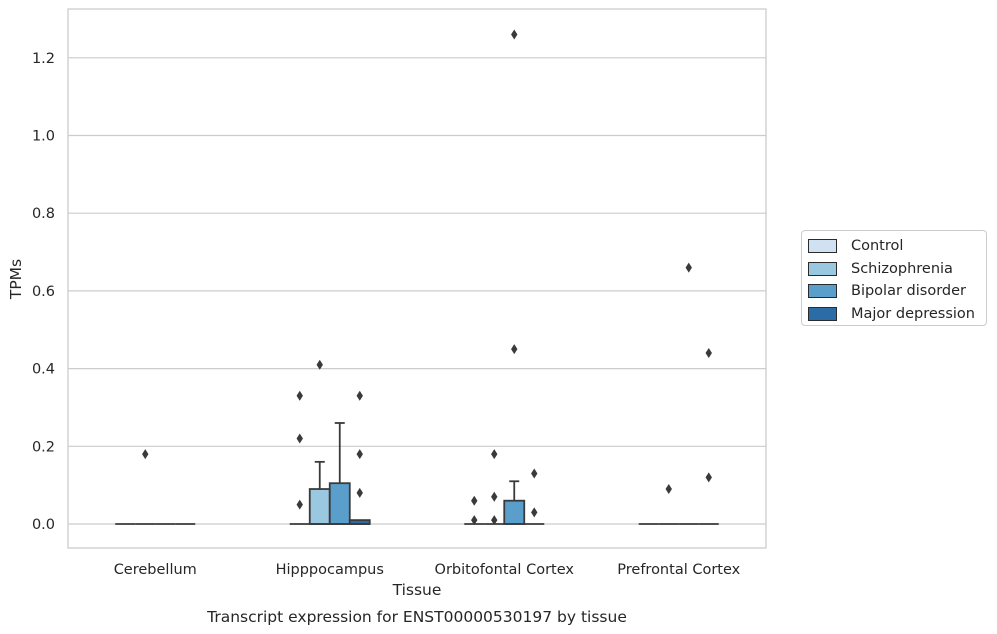 This screenshot has width=997, height=634. Describe the element at coordinates (43, 370) in the screenshot. I see `y-tick-label: 0.4` at that location.